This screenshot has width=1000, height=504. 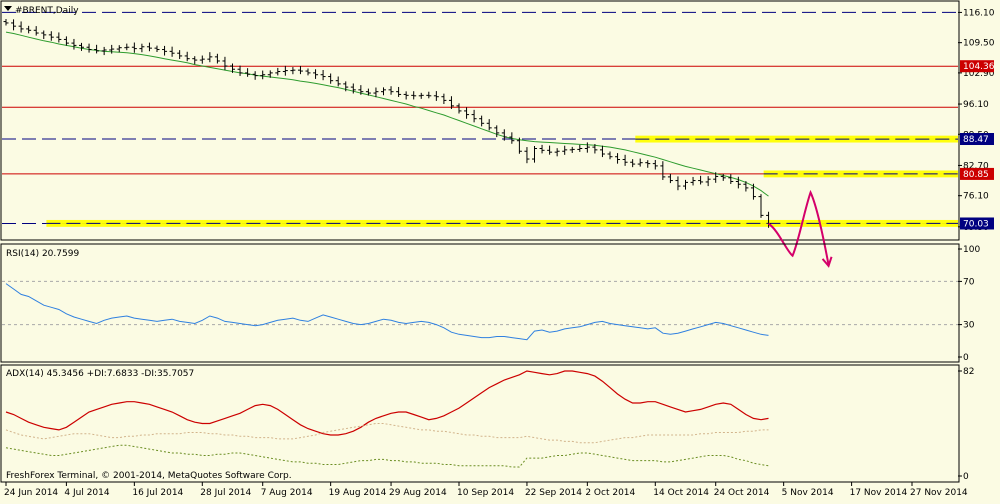 I want to click on rsi-line, so click(x=387, y=312).